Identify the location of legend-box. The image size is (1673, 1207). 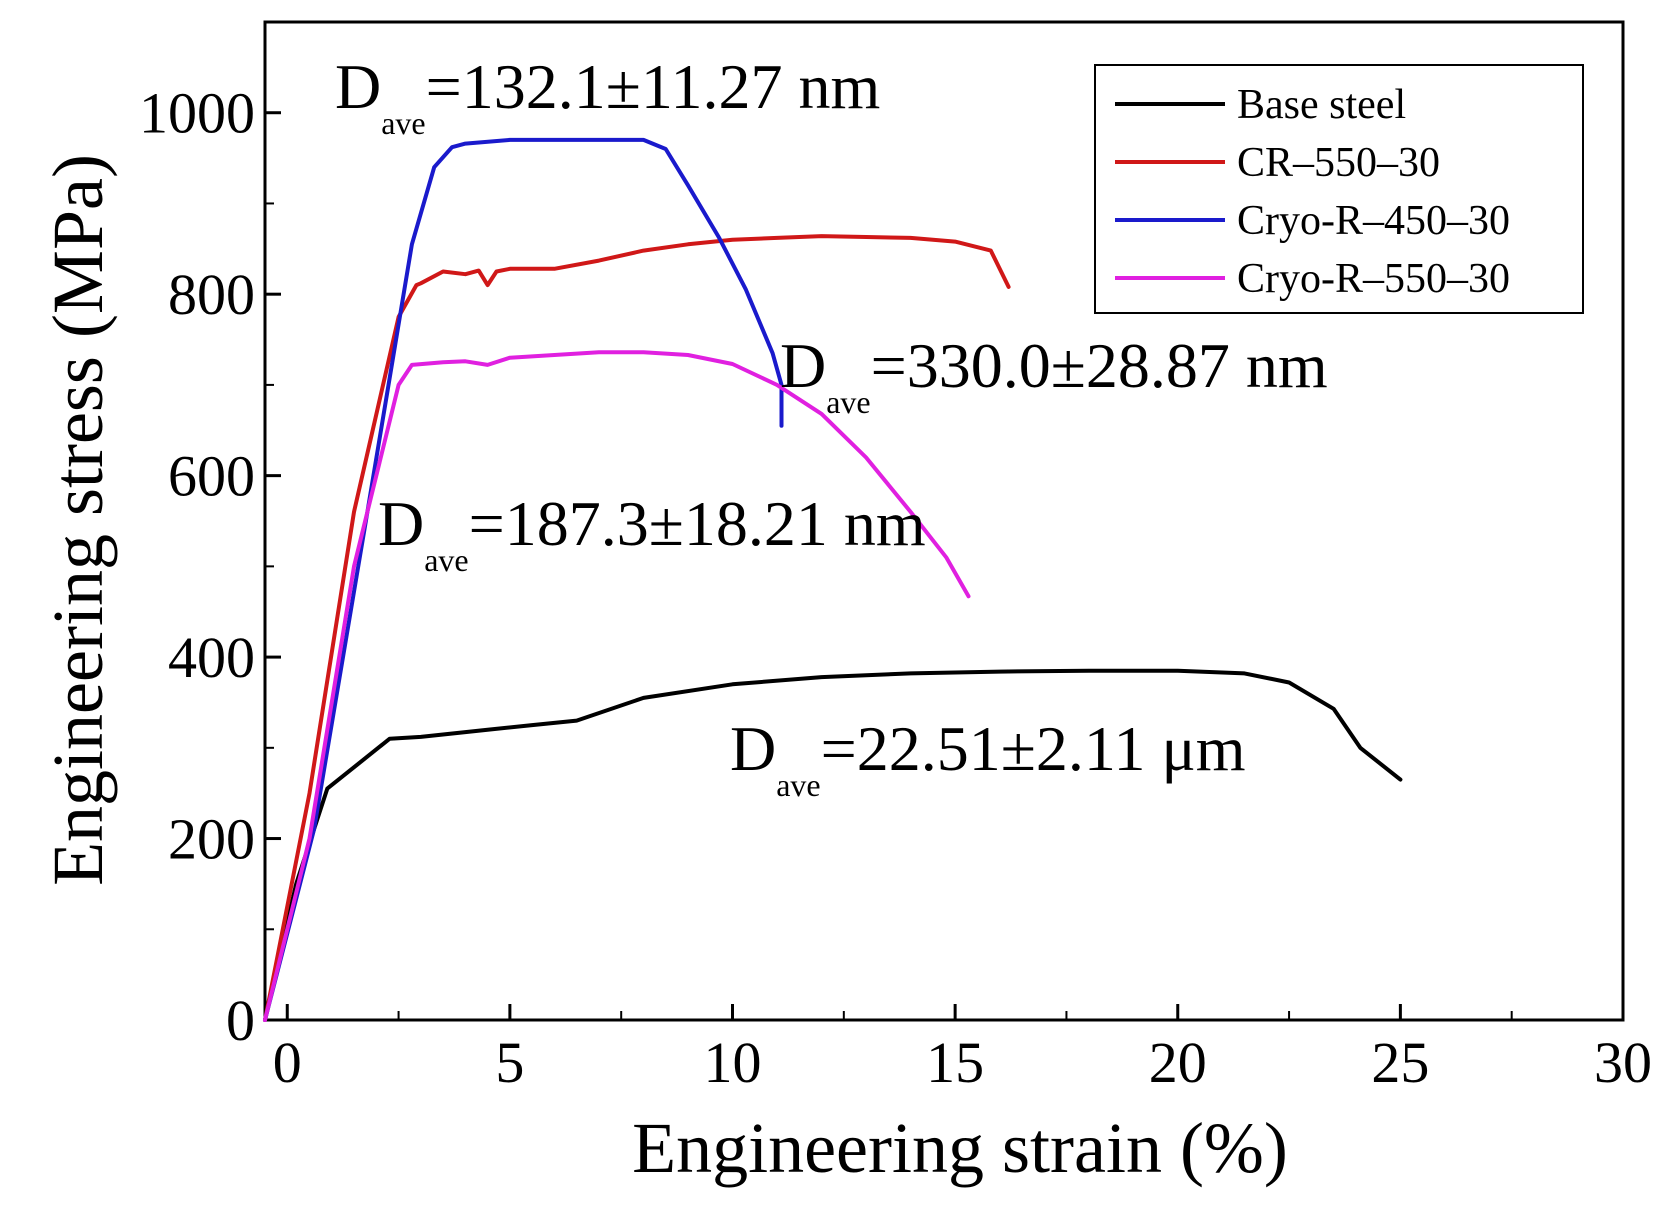
(1339, 189).